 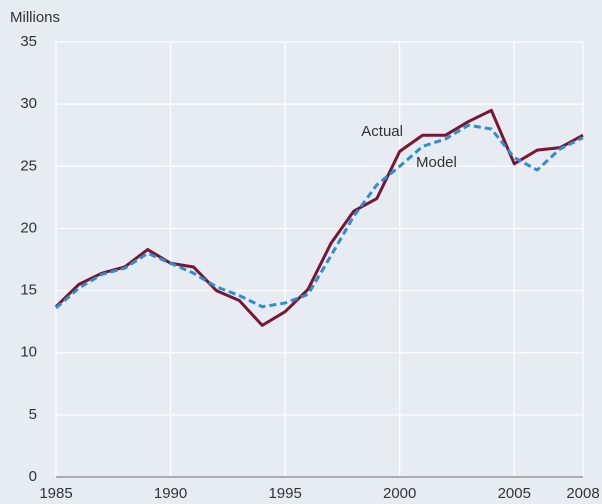 What do you see at coordinates (284, 493) in the screenshot?
I see `x-tick-label: 1995` at bounding box center [284, 493].